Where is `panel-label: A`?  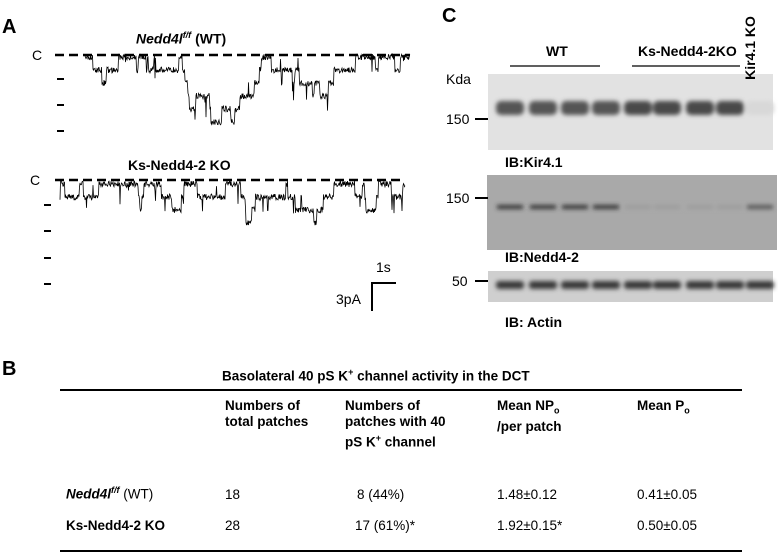 panel-label: A is located at coordinates (9, 27).